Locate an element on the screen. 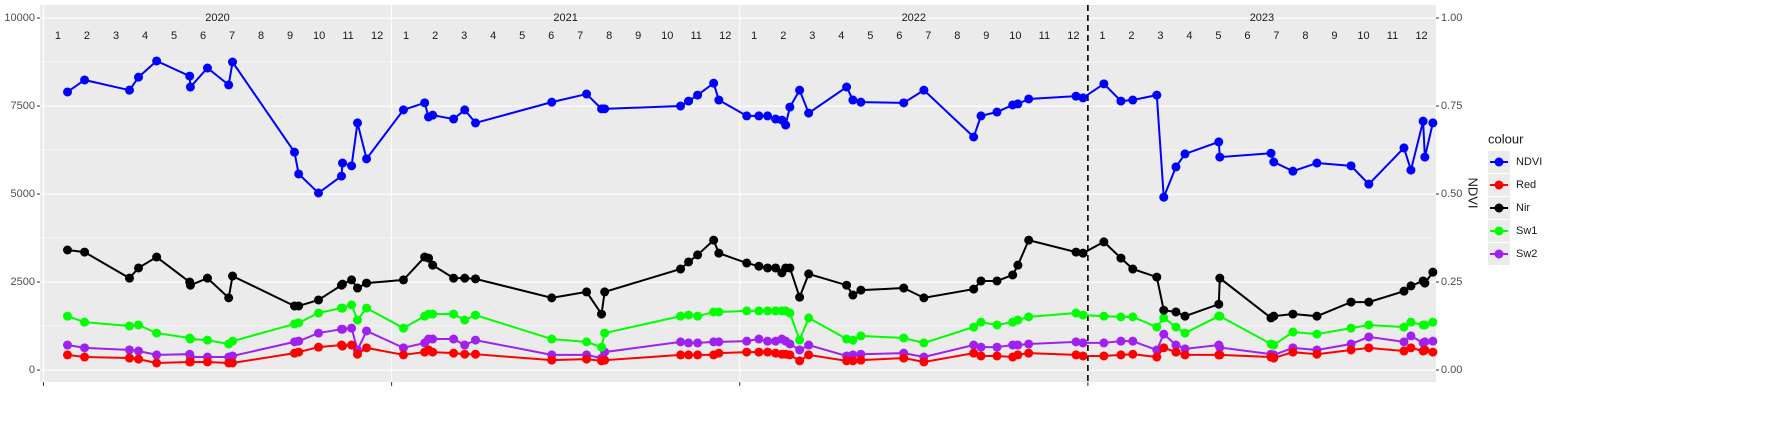 The height and width of the screenshot is (447, 1773). y2-tick-label: 1.00 is located at coordinates (1451, 18).